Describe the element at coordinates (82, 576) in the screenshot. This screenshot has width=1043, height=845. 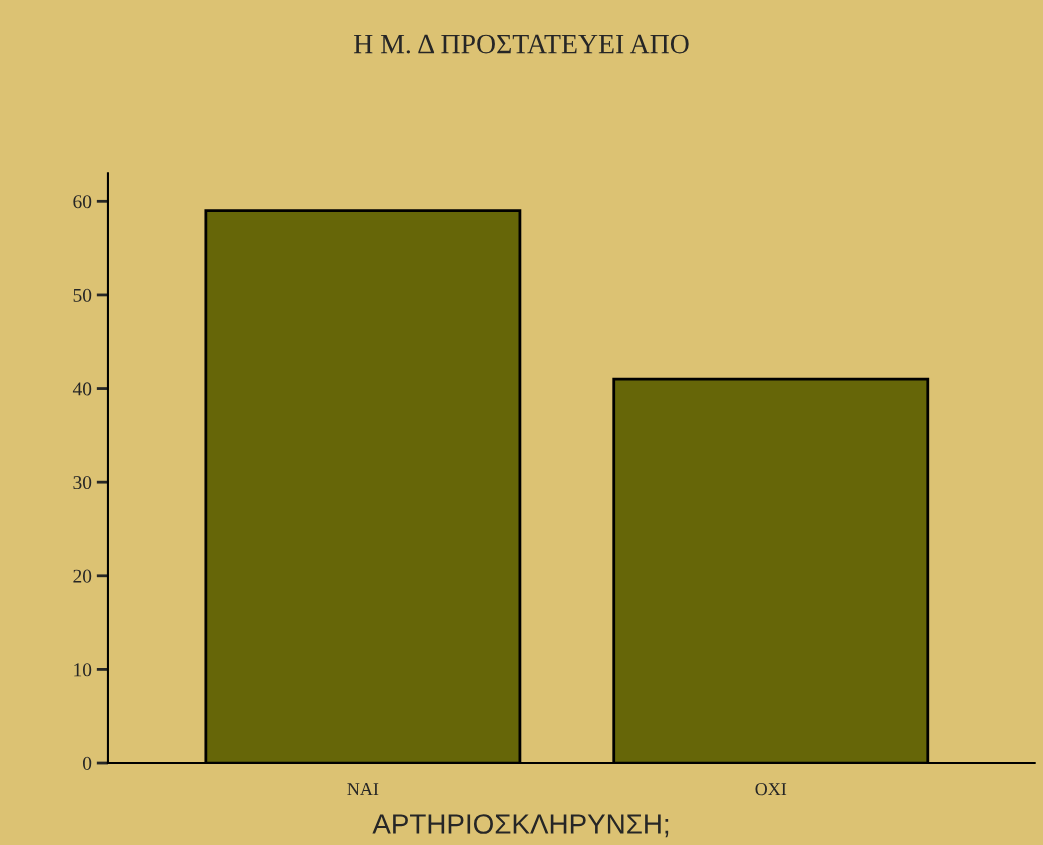
I see `y-tick-label: 20` at that location.